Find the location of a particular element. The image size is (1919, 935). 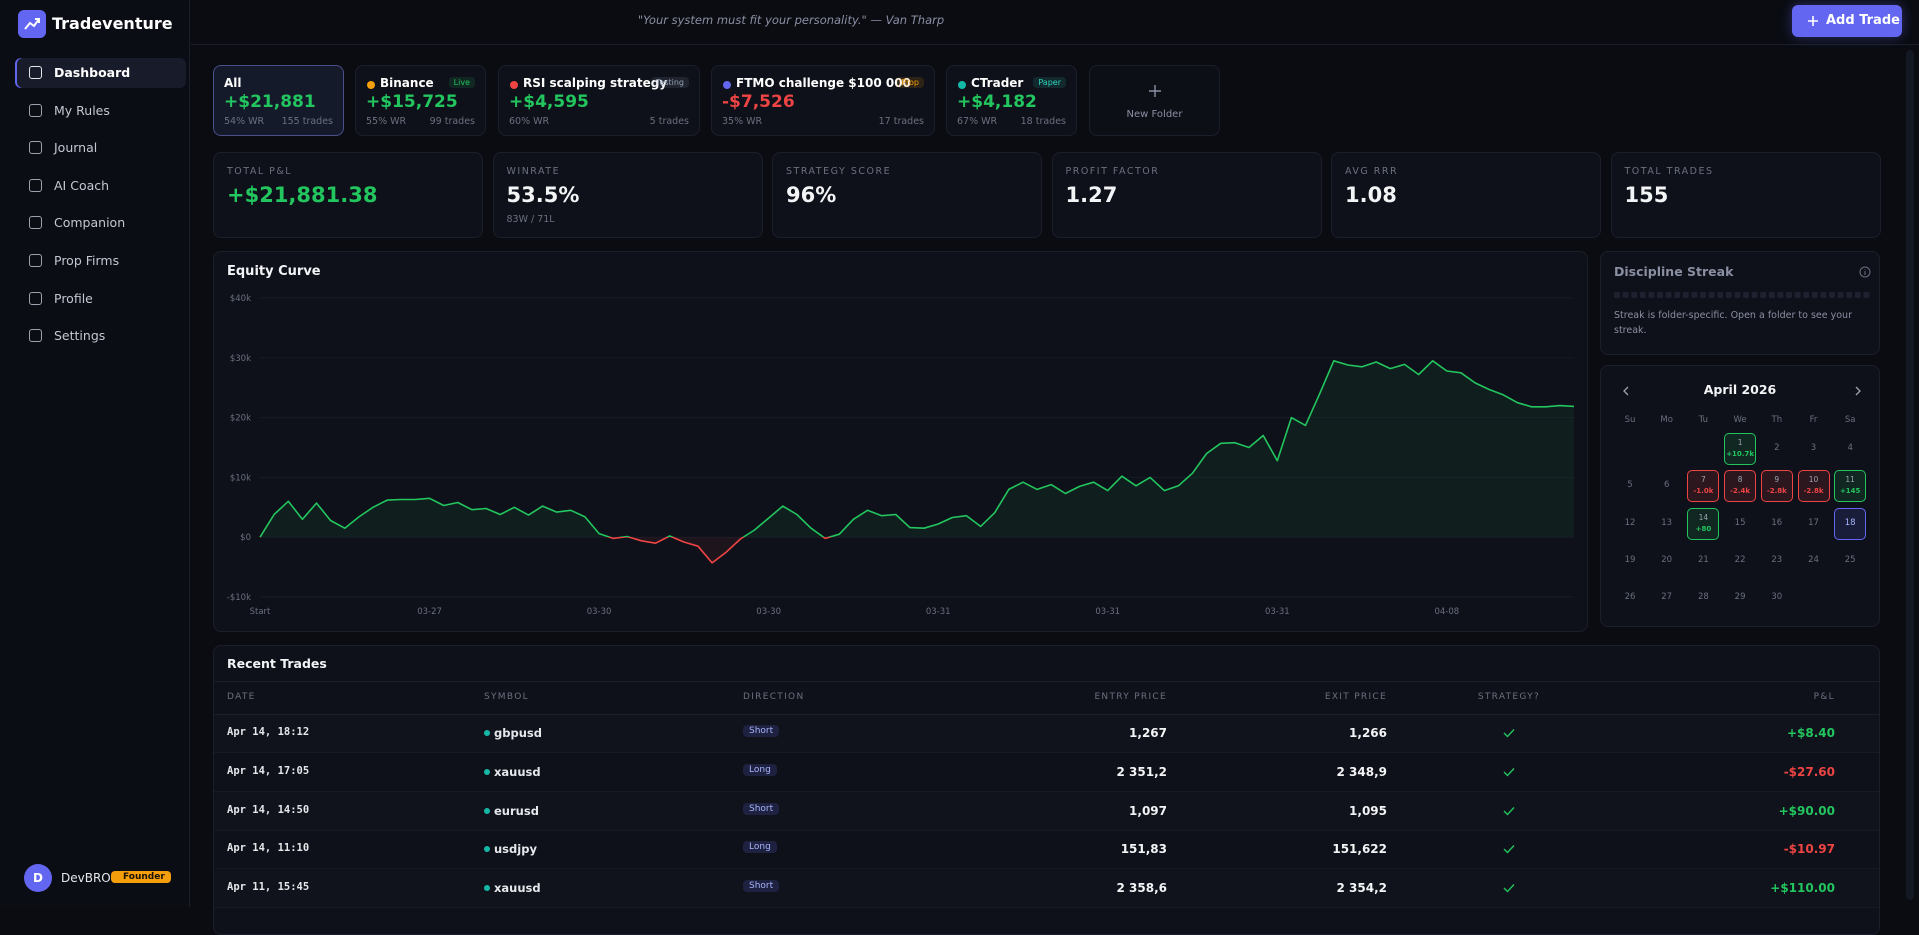

folder-card: CTrader Paper +$4,182 67% WR 18 trades is located at coordinates (1011, 100).